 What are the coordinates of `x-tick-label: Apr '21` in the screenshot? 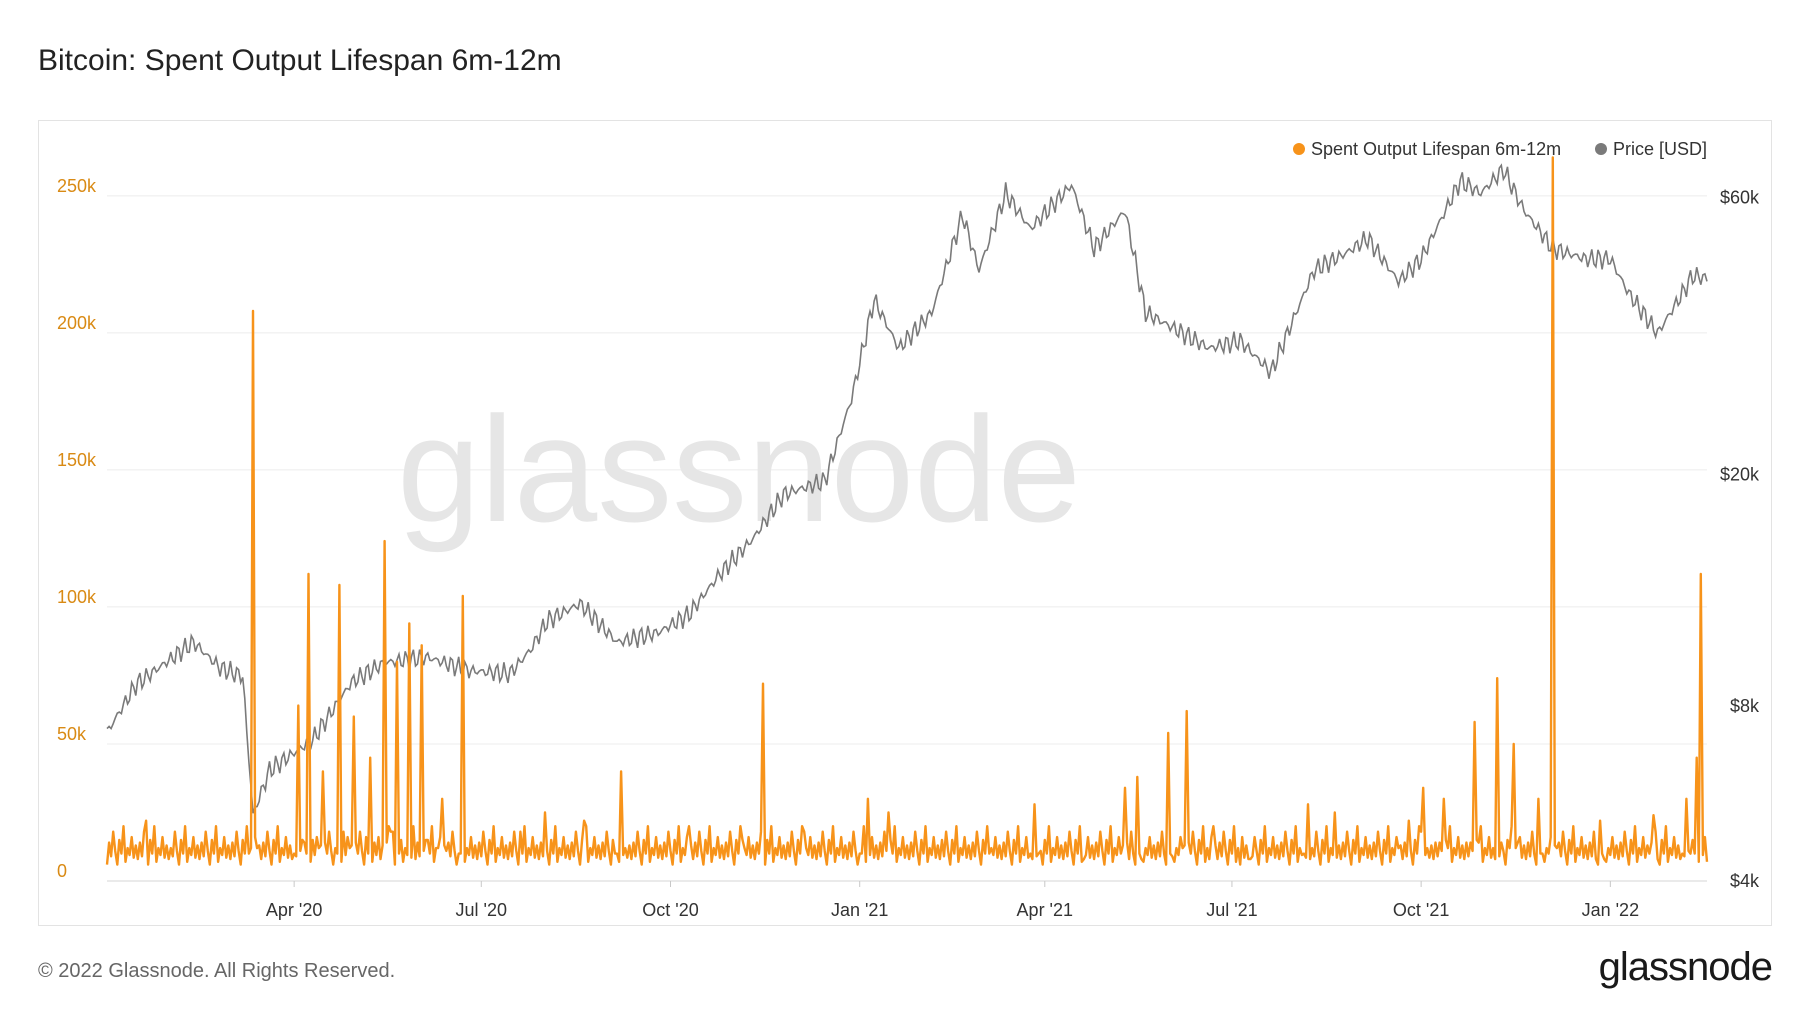 It's located at (1045, 910).